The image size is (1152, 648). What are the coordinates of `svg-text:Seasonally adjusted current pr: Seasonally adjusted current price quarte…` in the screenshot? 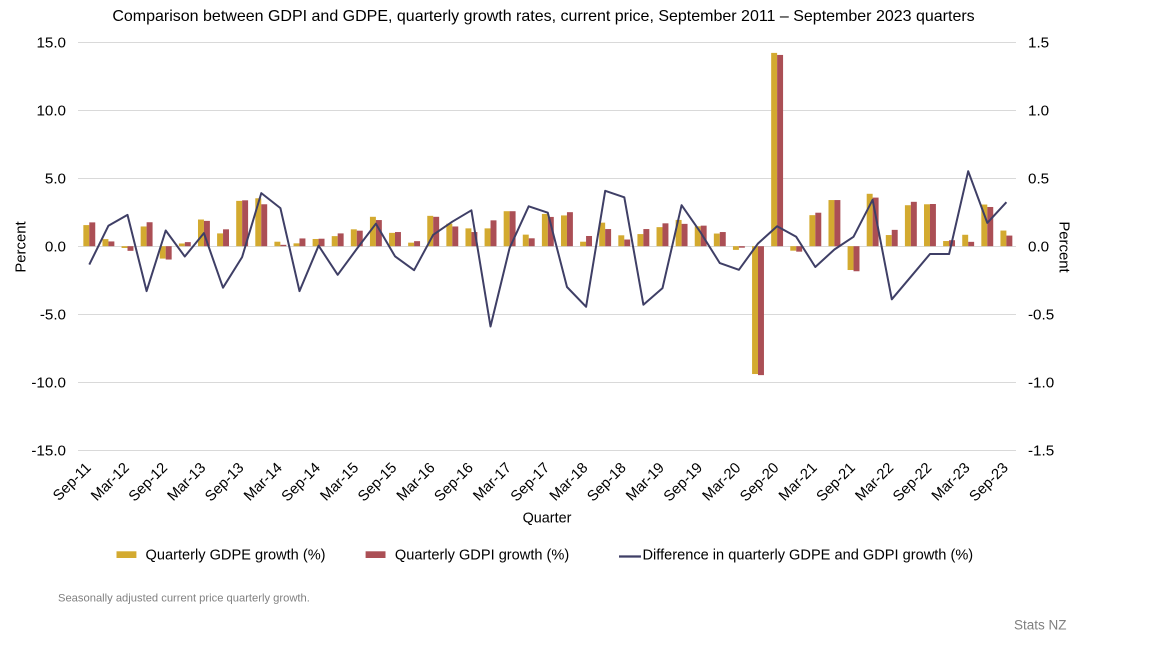 It's located at (184, 599).